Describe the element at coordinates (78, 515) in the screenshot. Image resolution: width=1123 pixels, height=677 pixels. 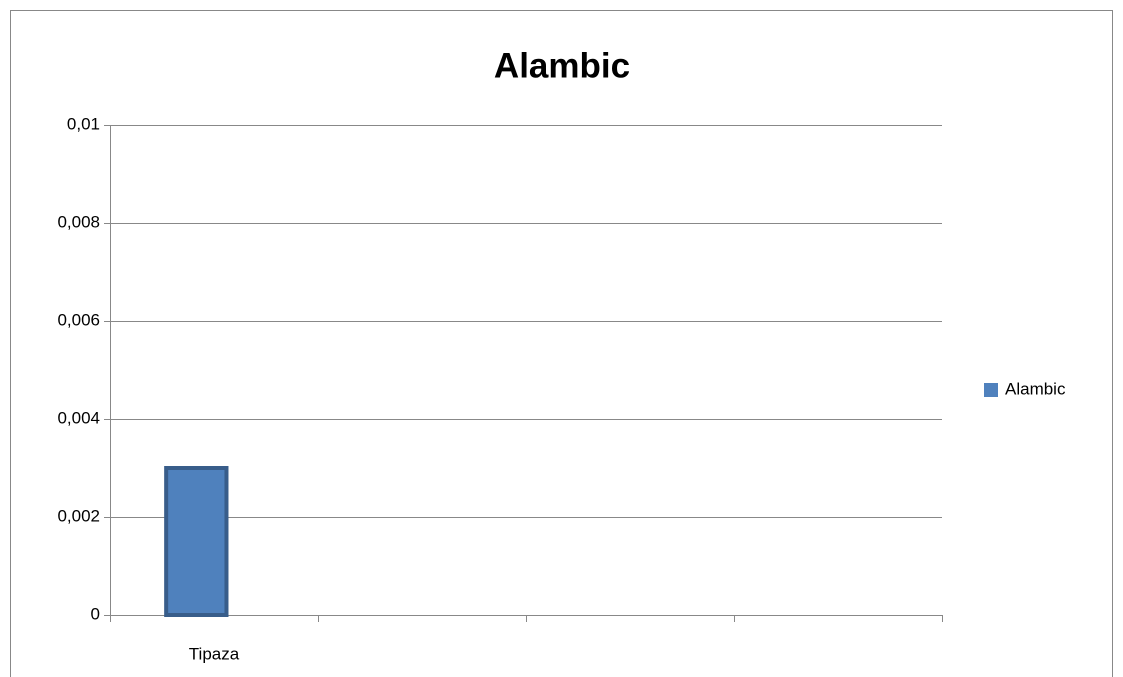
I see `y-tick-label: 0,002` at that location.